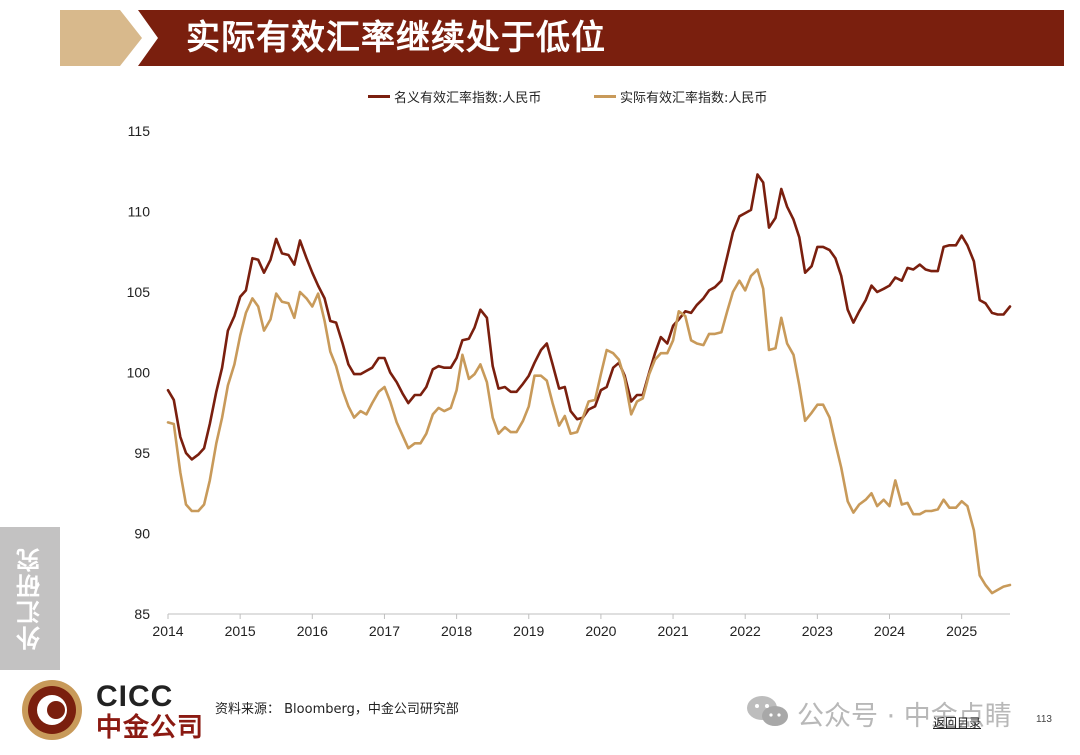 This screenshot has width=1080, height=755. I want to click on y-tick-label: 85, so click(142, 614).